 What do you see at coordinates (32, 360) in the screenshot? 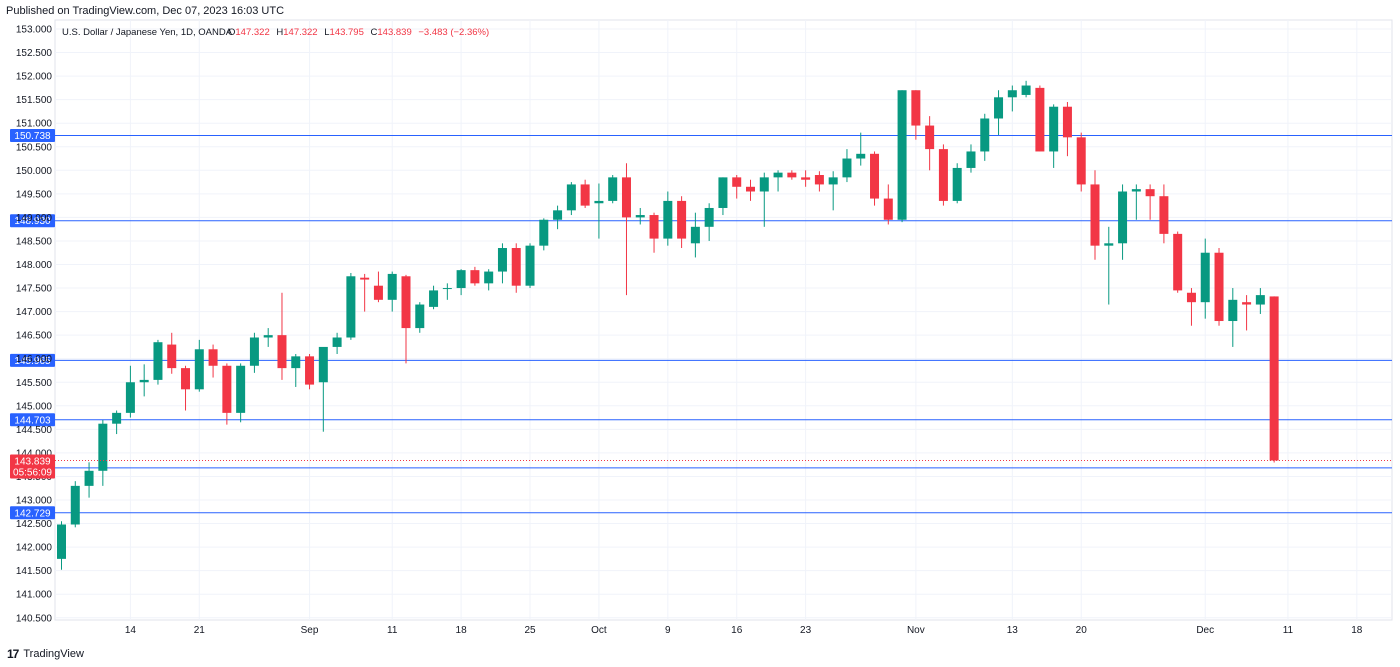
I see `level-label-box` at bounding box center [32, 360].